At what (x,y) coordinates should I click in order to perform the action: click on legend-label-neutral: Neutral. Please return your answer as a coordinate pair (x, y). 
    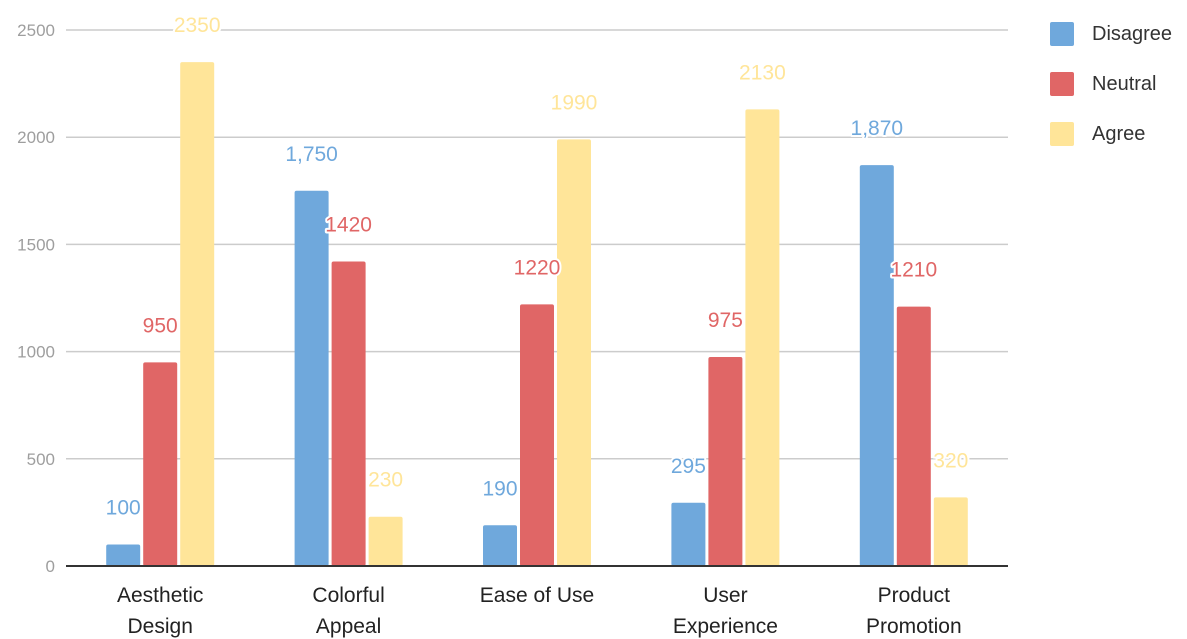
    Looking at the image, I should click on (1124, 84).